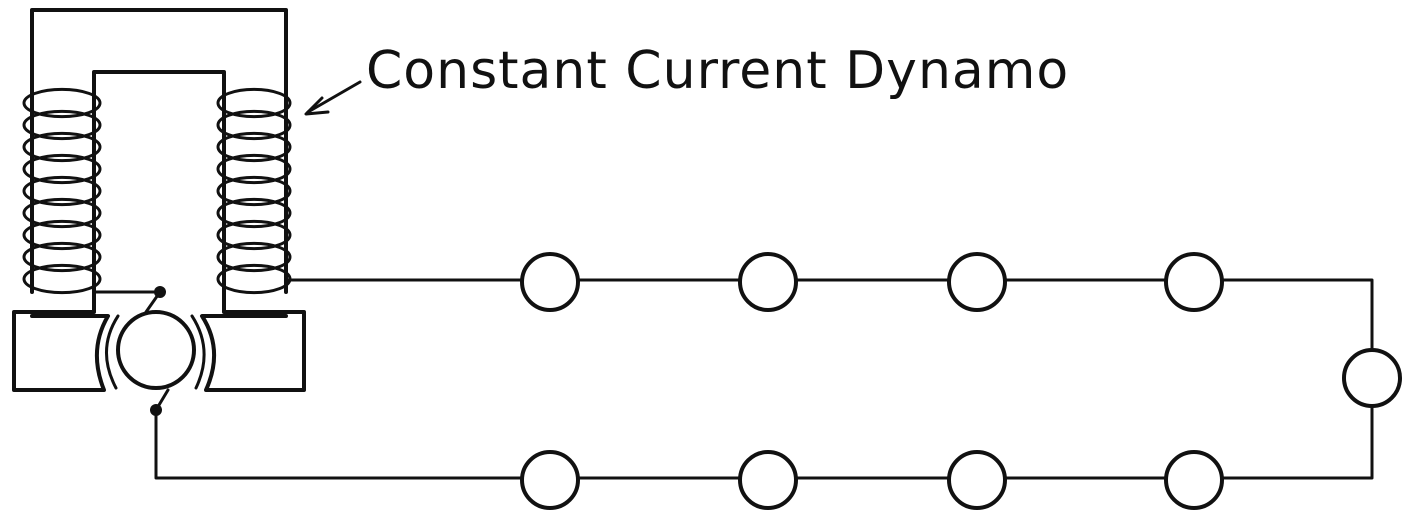  What do you see at coordinates (127, 302) in the screenshot?
I see `top-brush-lead` at bounding box center [127, 302].